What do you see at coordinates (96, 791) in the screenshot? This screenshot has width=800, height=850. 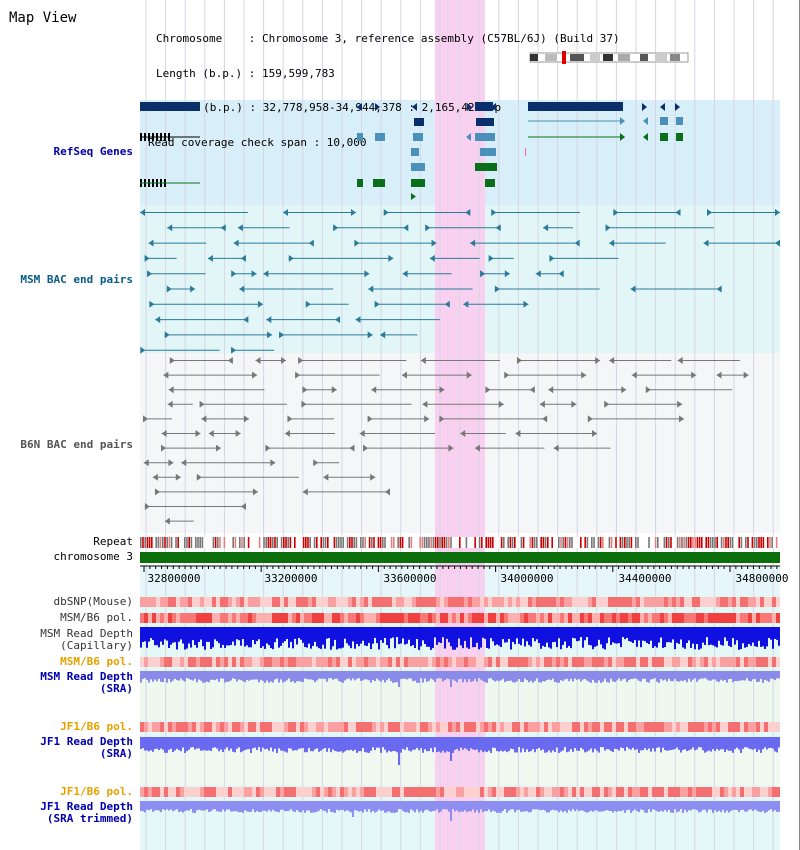 I see `track-label-jf1-b6-pol-2: JF1/B6 pol.` at bounding box center [96, 791].